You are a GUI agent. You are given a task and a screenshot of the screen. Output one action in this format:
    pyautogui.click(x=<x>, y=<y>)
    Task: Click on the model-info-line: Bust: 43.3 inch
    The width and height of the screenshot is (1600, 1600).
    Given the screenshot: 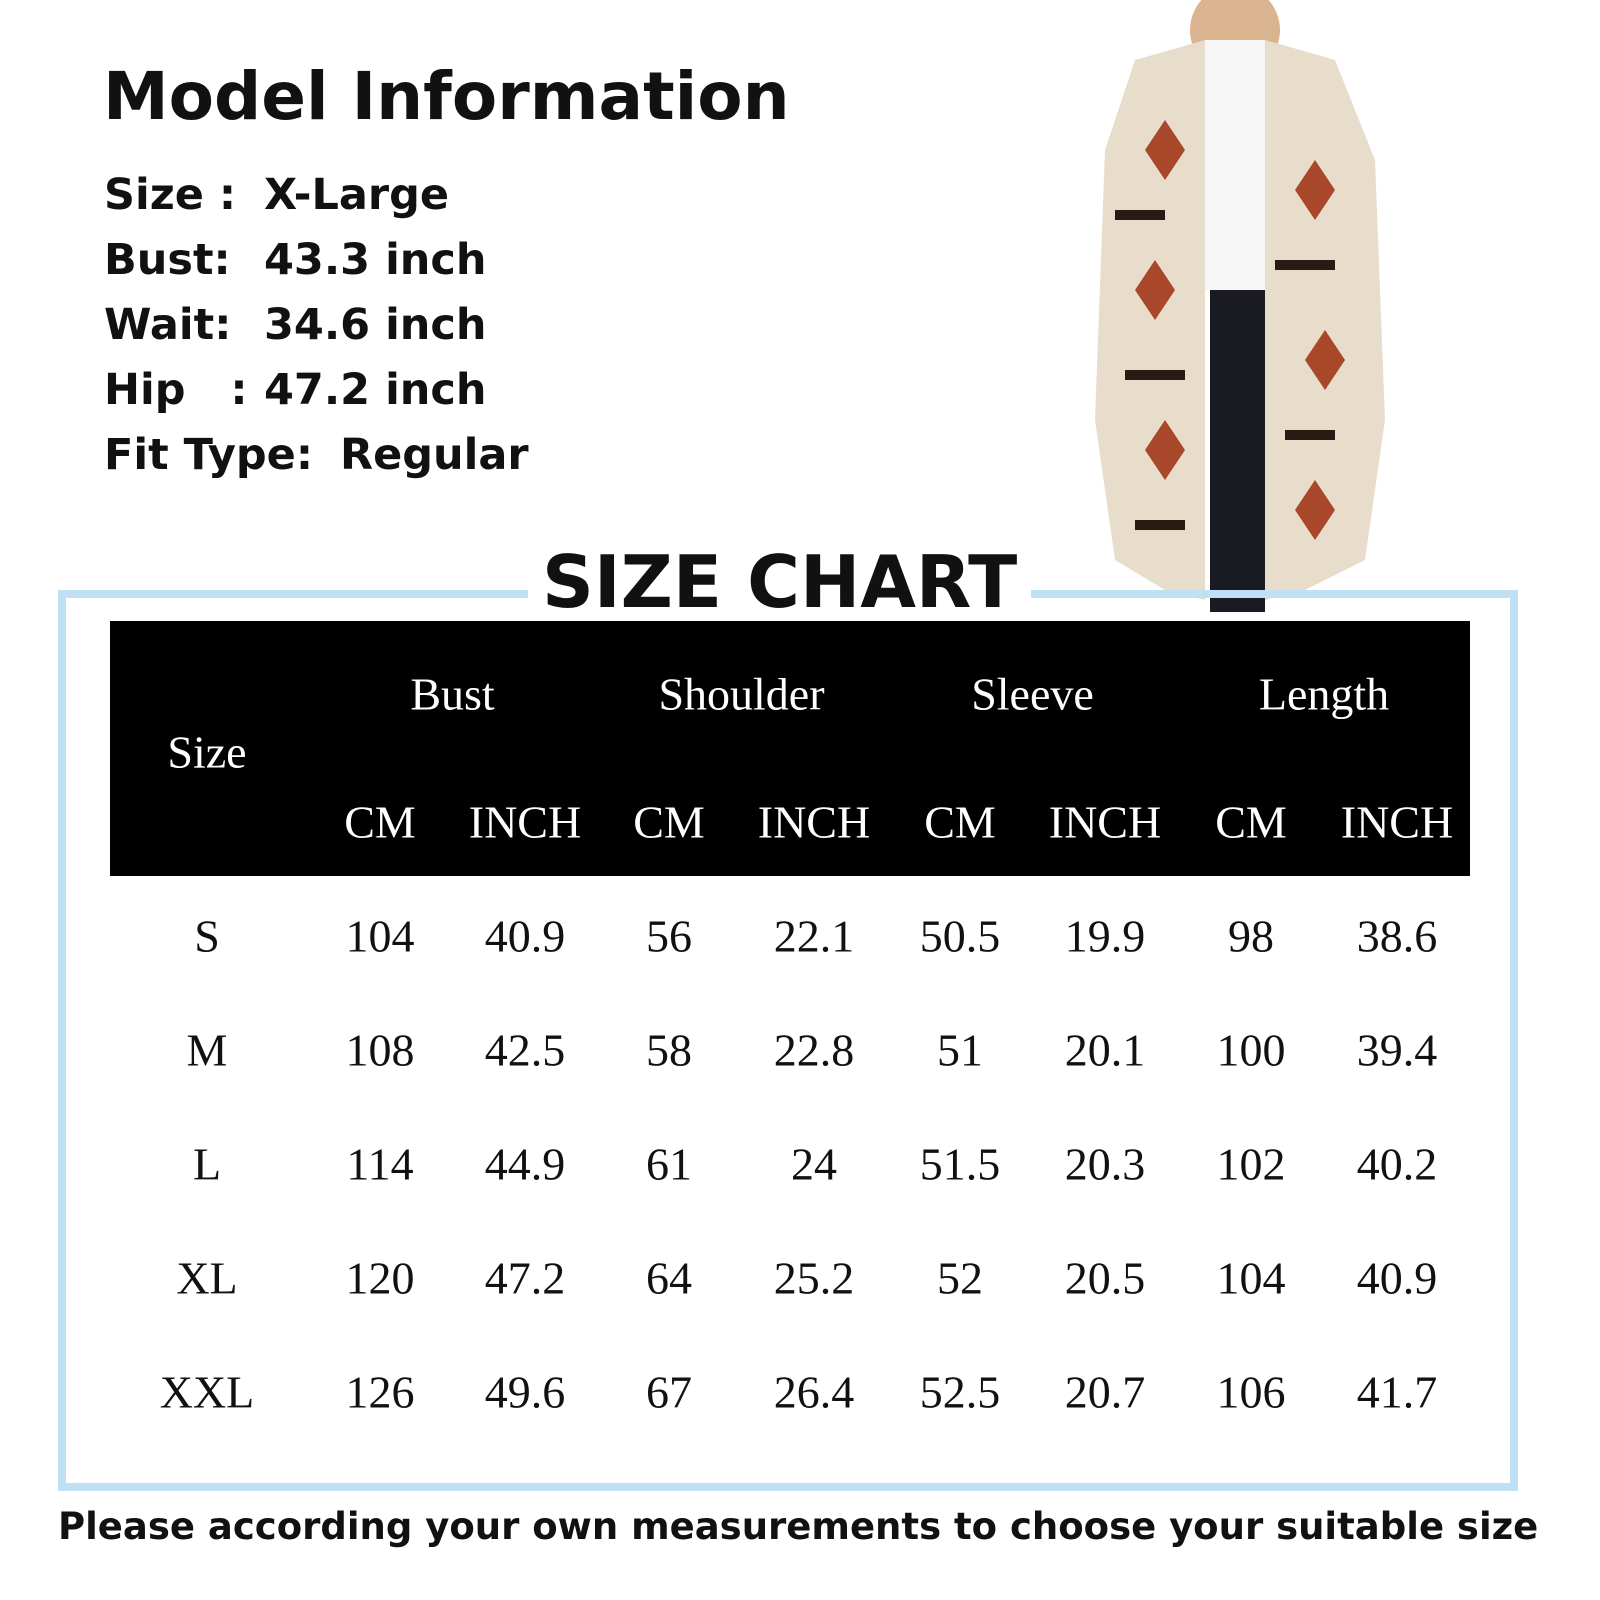 What is the action you would take?
    pyautogui.click(x=295, y=260)
    